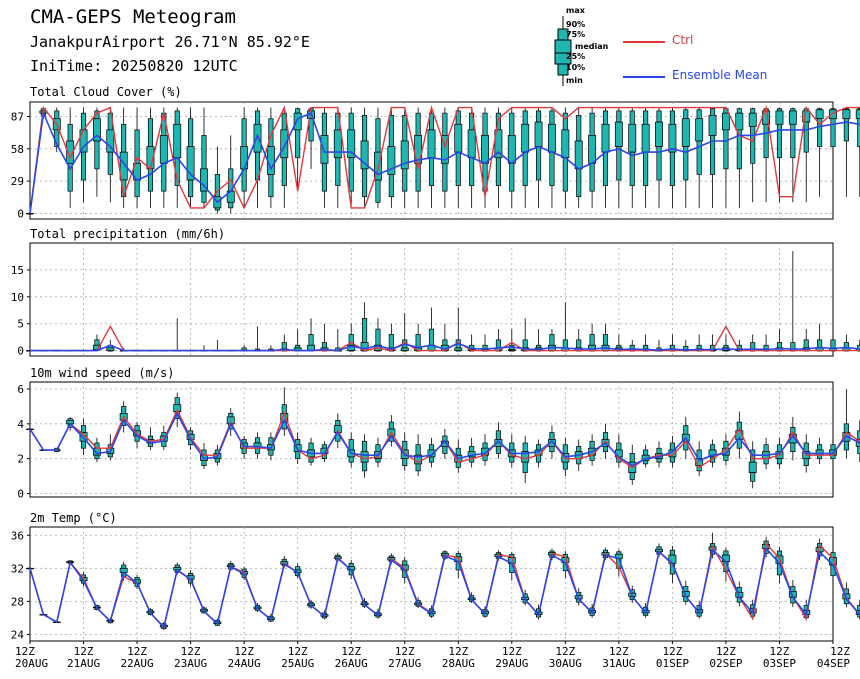  I want to click on x-tick-date: 24AUG, so click(244, 663).